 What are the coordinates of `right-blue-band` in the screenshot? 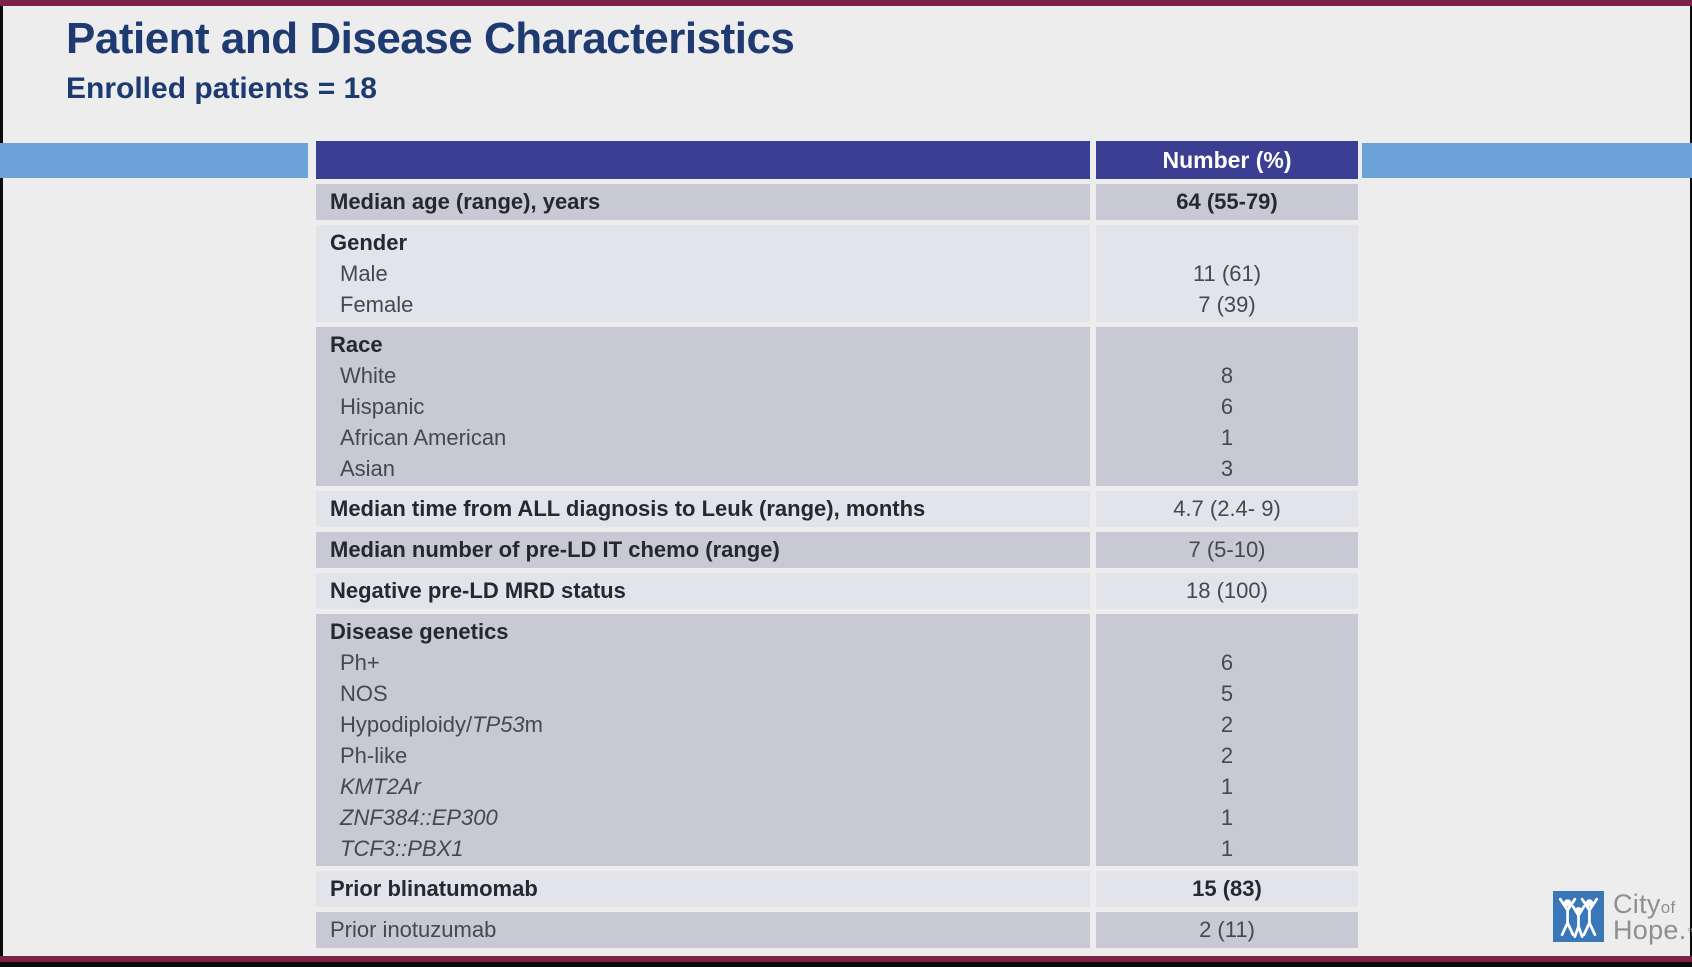 It's located at (1527, 160).